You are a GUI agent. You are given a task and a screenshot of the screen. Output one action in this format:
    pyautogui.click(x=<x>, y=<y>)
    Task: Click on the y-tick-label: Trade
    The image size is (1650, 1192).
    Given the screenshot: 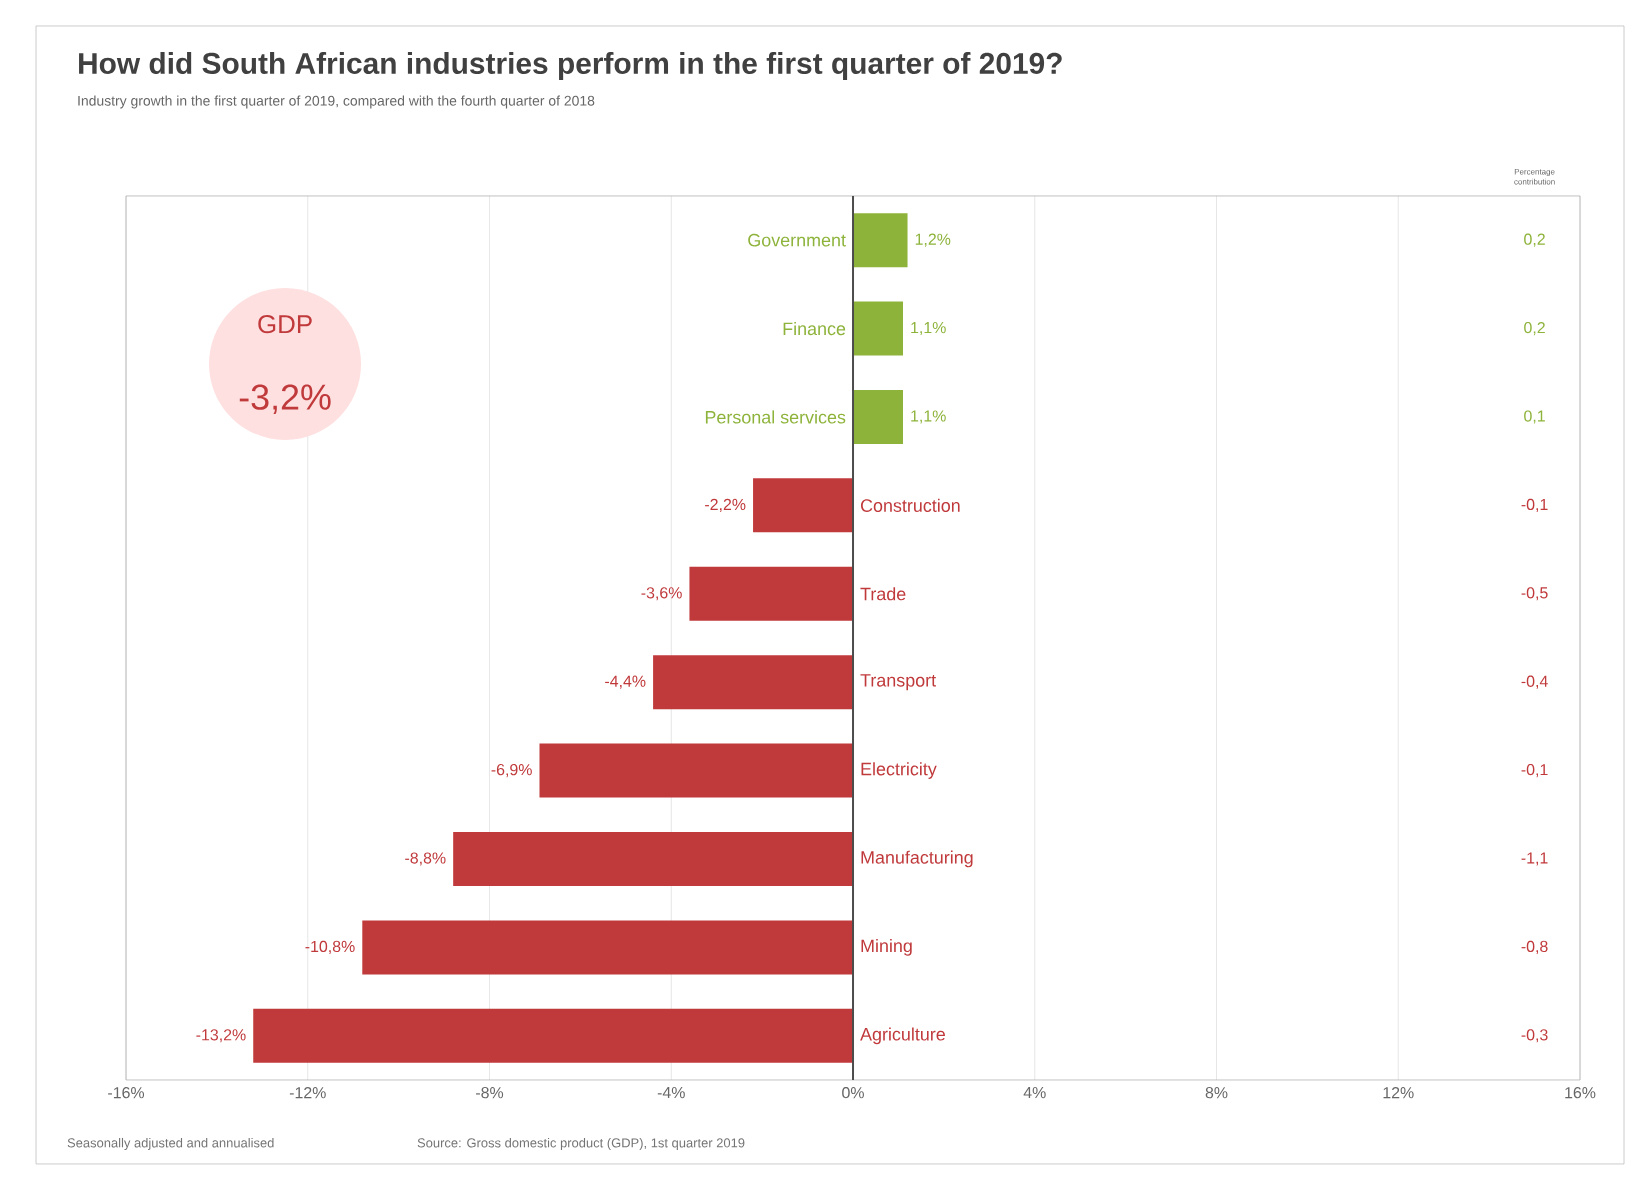 What is the action you would take?
    pyautogui.click(x=883, y=594)
    